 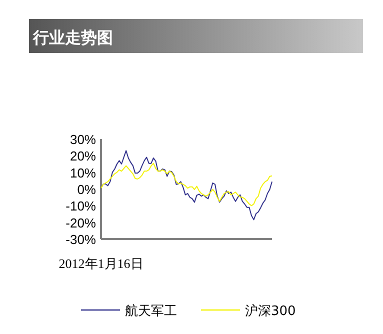 I want to click on legend-label: 航天军工, so click(x=151, y=311).